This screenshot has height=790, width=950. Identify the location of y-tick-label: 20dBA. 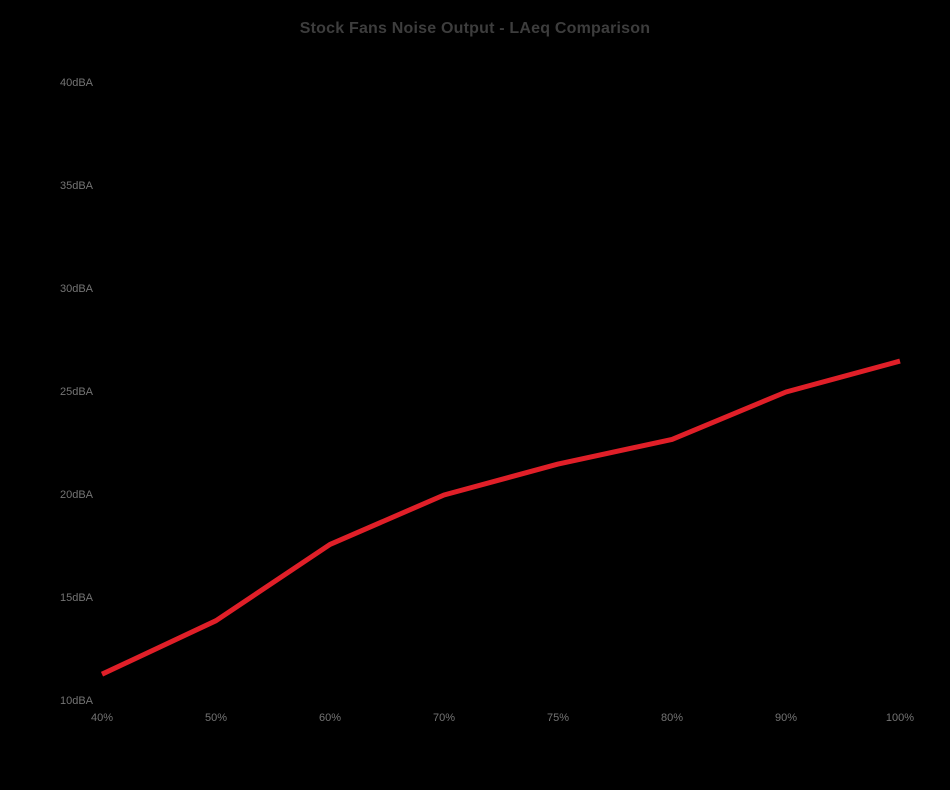
(76, 495).